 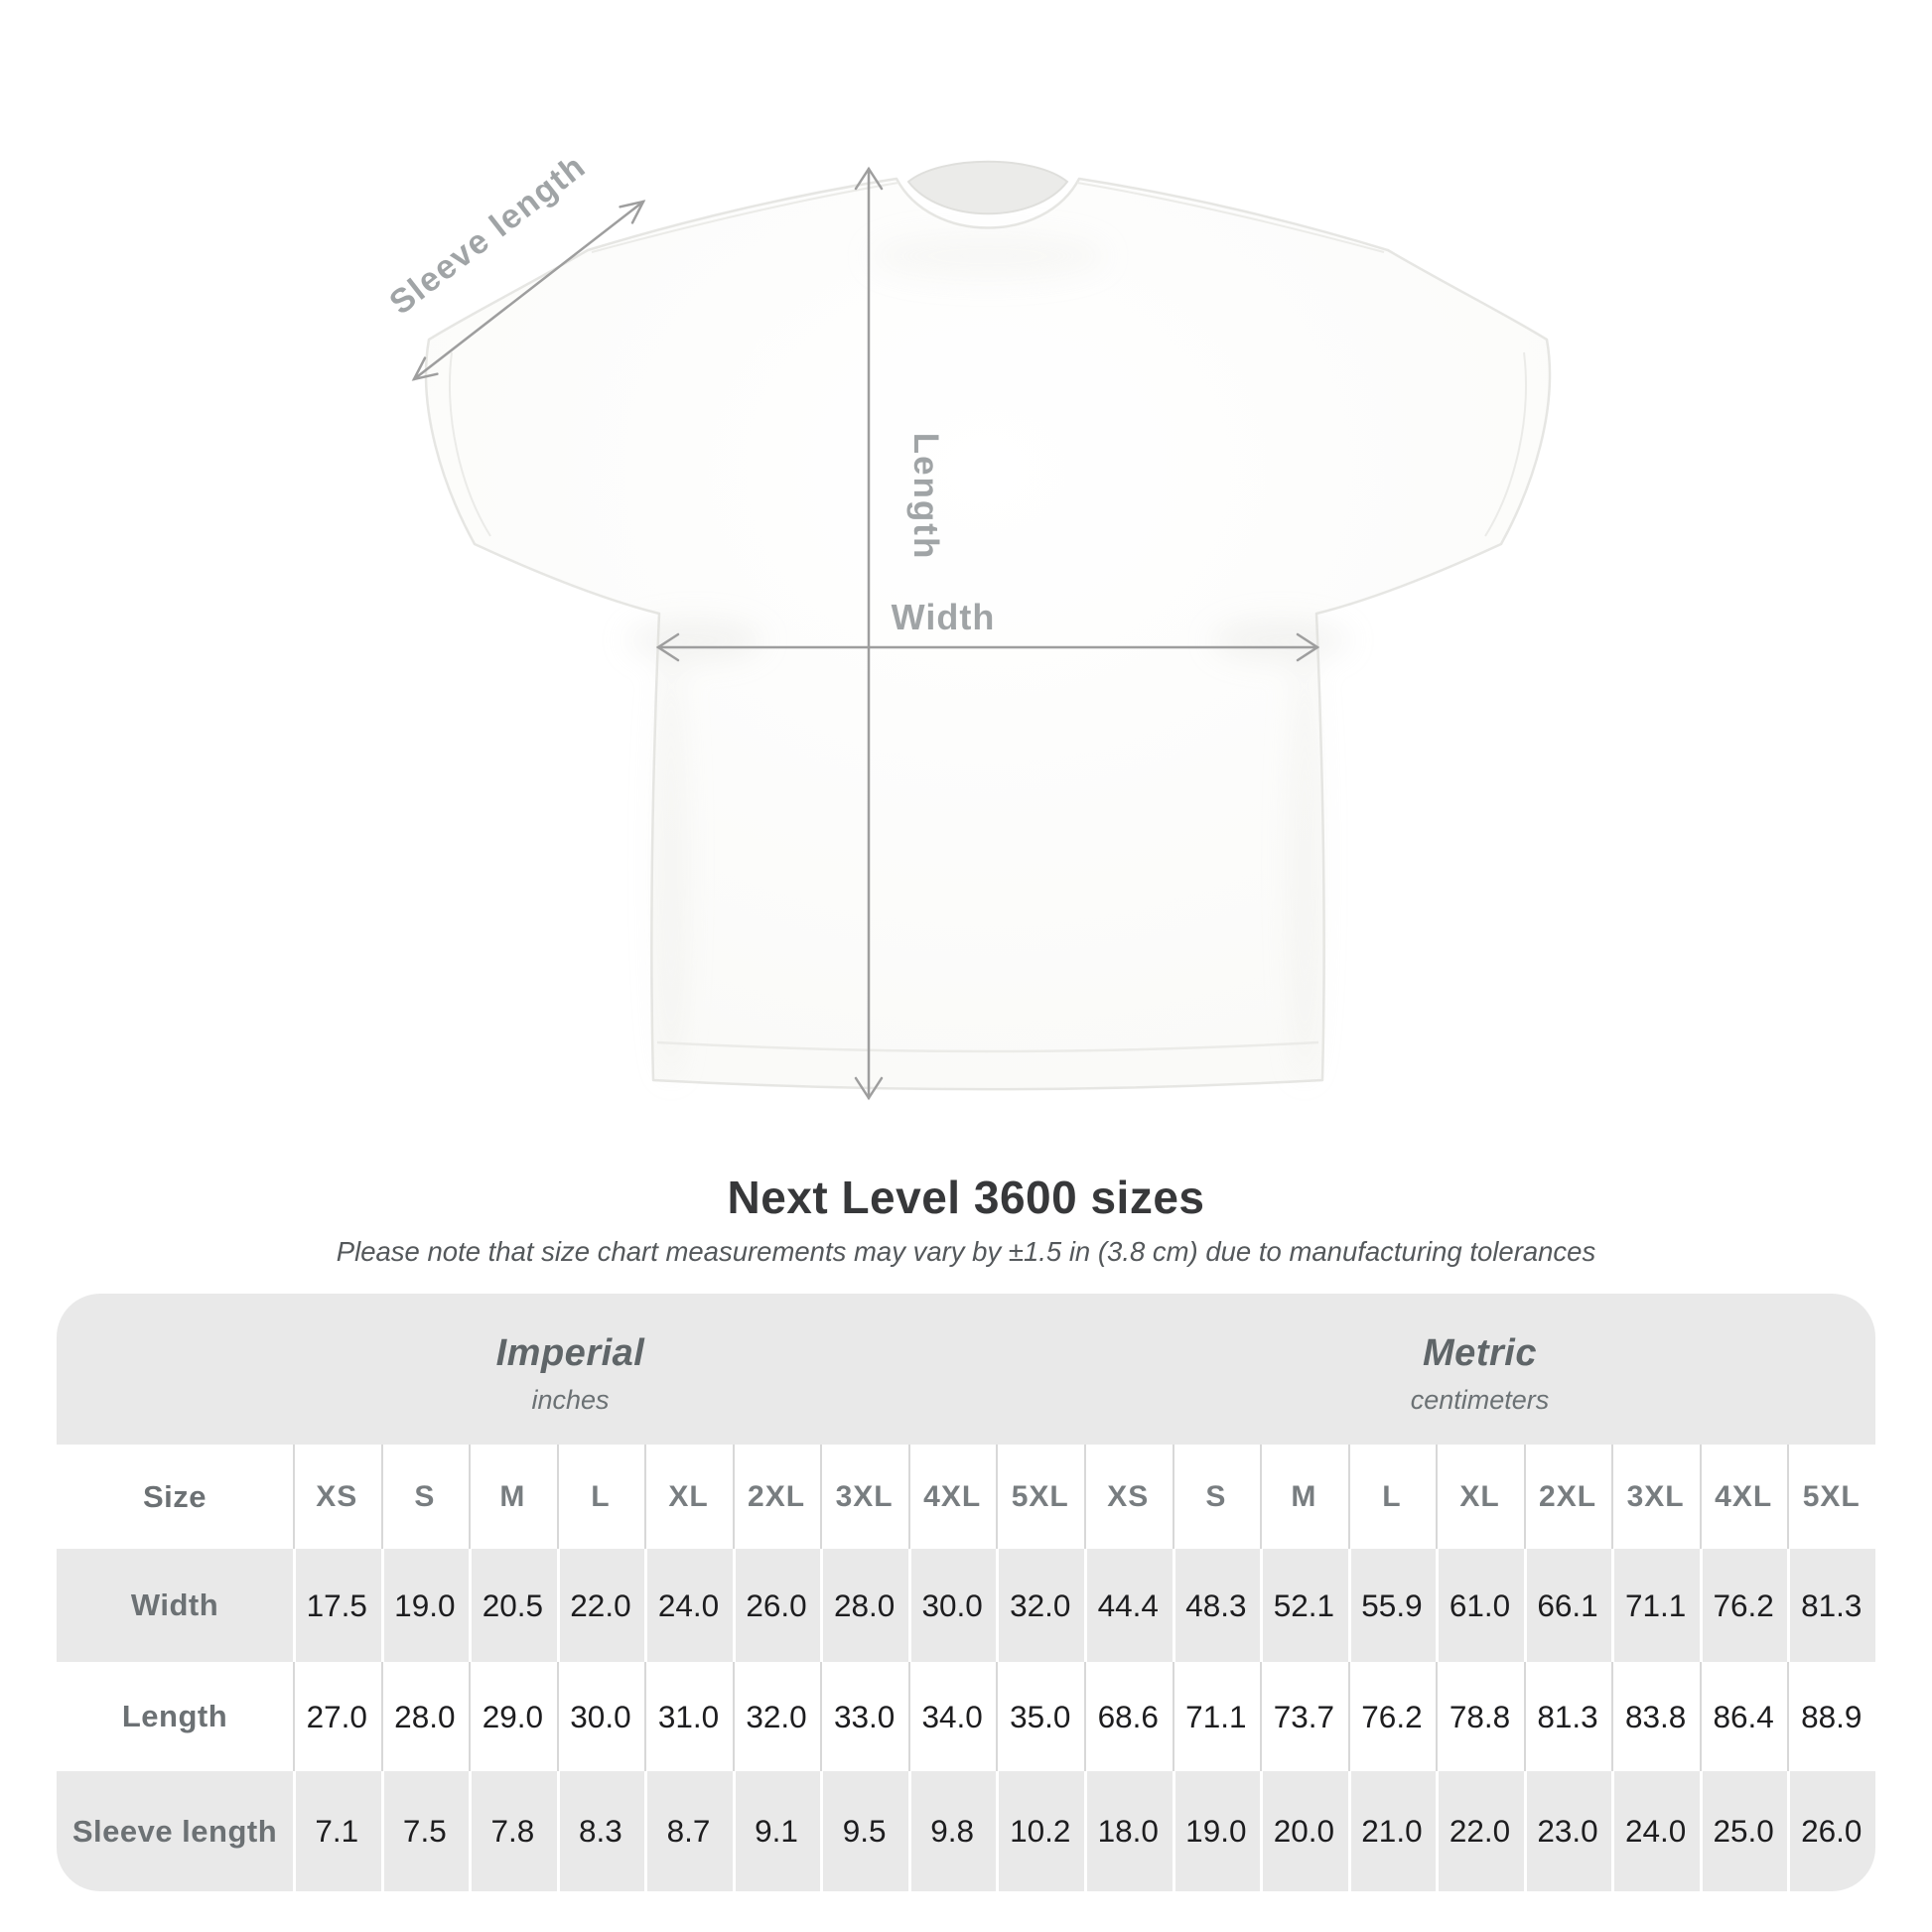 I want to click on size-value-cell: 9.5, so click(x=864, y=1831).